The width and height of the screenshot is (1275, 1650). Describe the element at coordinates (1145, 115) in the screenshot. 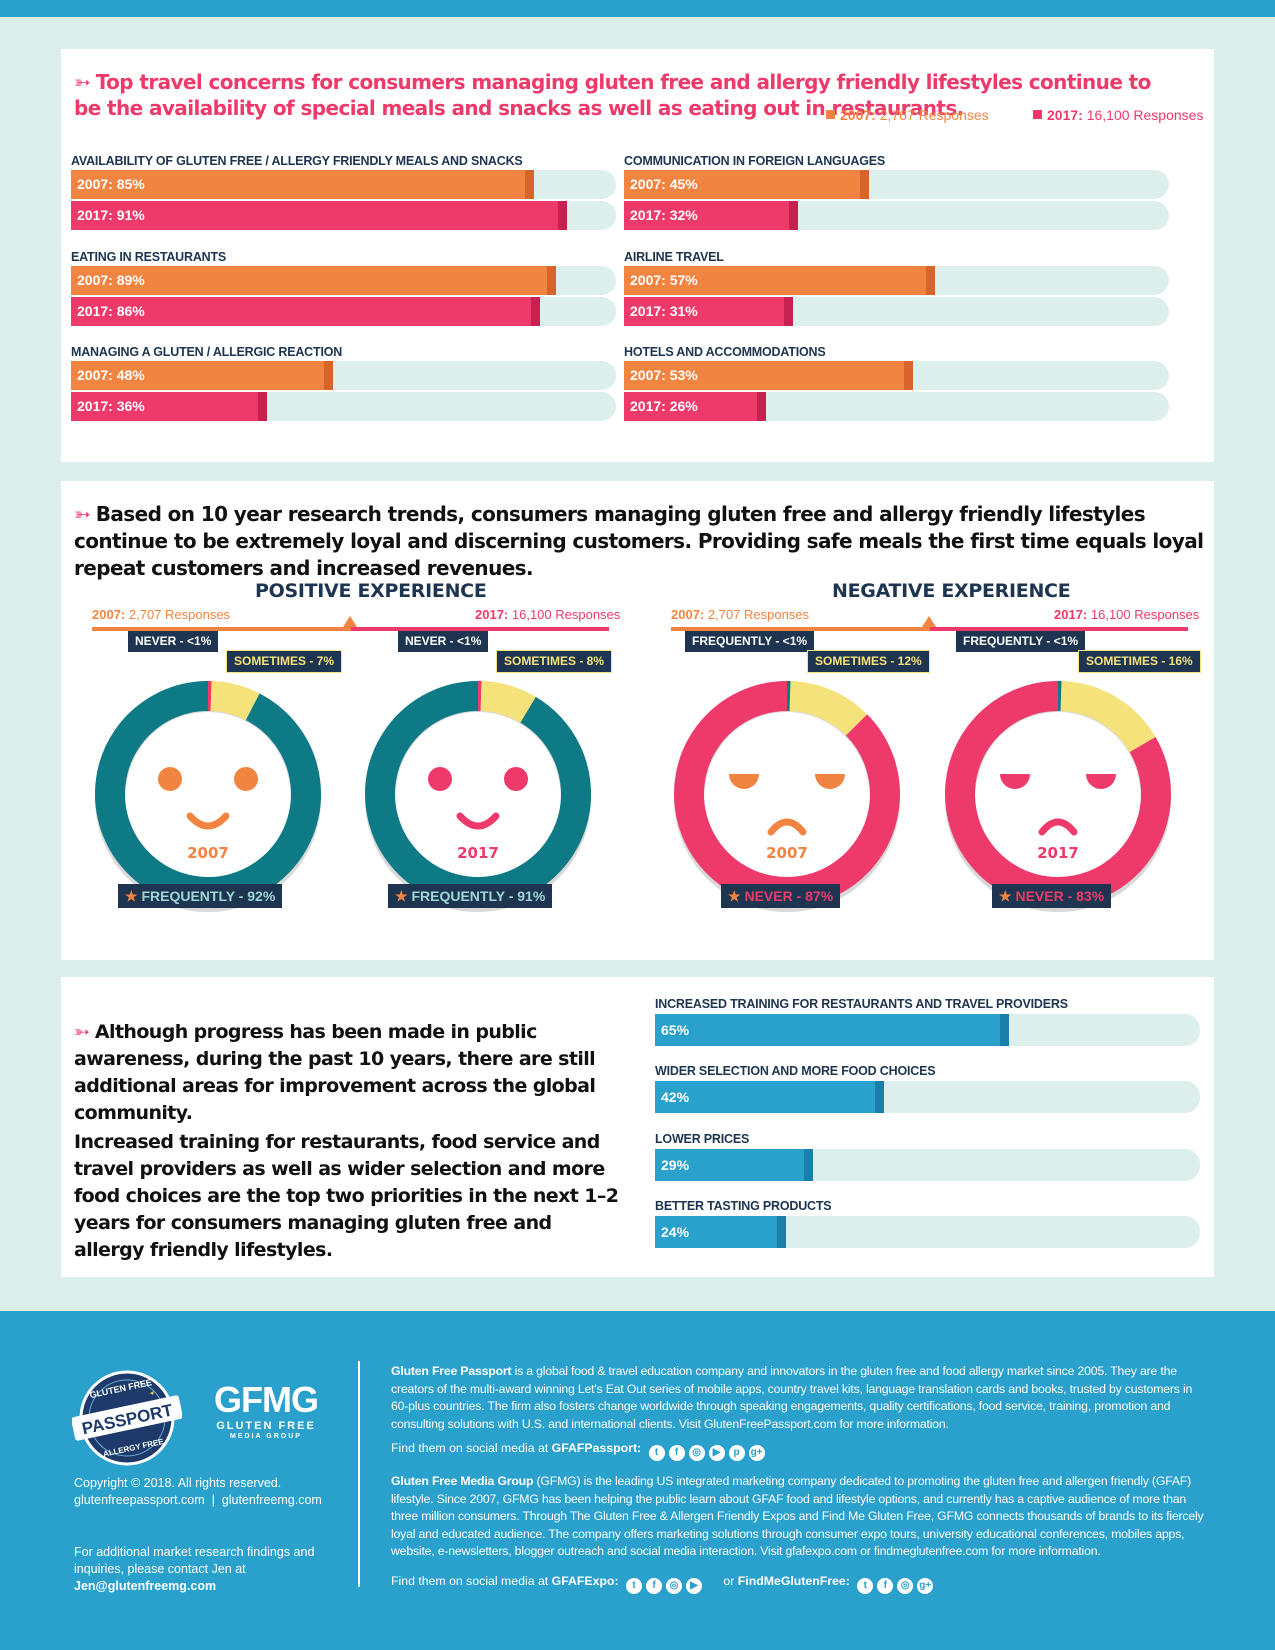

I see `legend-2017-text: 16,100 Responses` at that location.